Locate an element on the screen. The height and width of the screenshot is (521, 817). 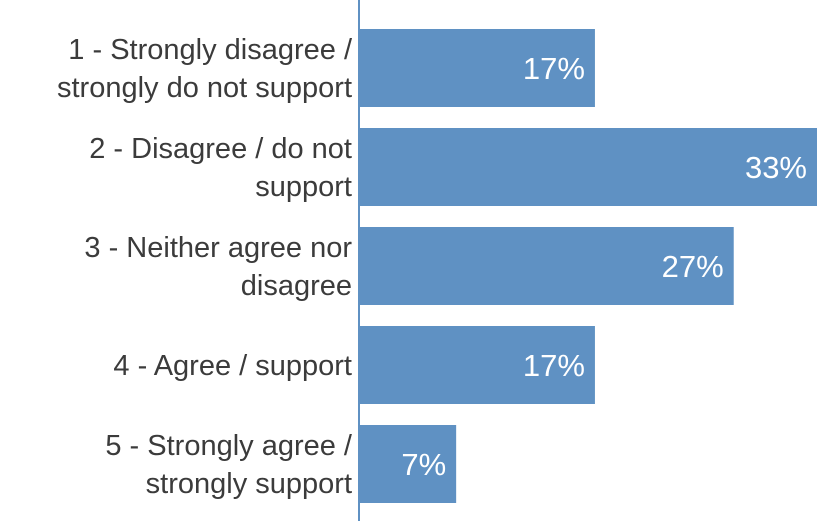
category-label: 5 - Strongly agree / is located at coordinates (229, 446).